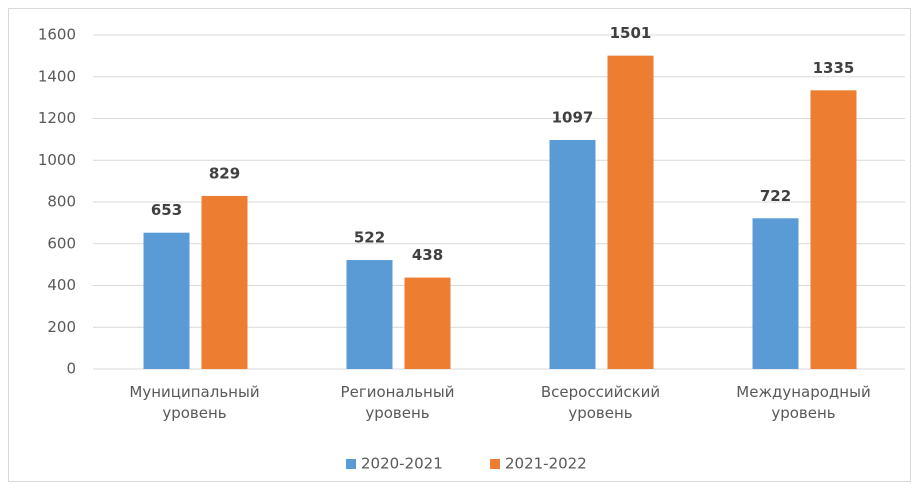 This screenshot has width=920, height=488. What do you see at coordinates (57, 35) in the screenshot?
I see `y-tick-label: 1600` at bounding box center [57, 35].